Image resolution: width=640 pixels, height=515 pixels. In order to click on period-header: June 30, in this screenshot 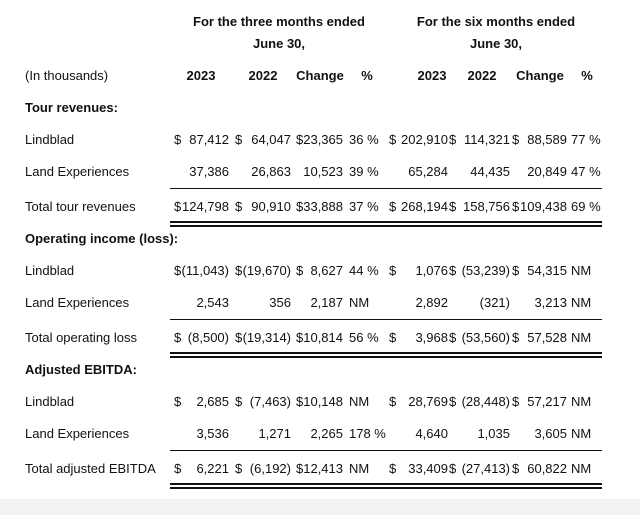, I will do `click(279, 43)`.